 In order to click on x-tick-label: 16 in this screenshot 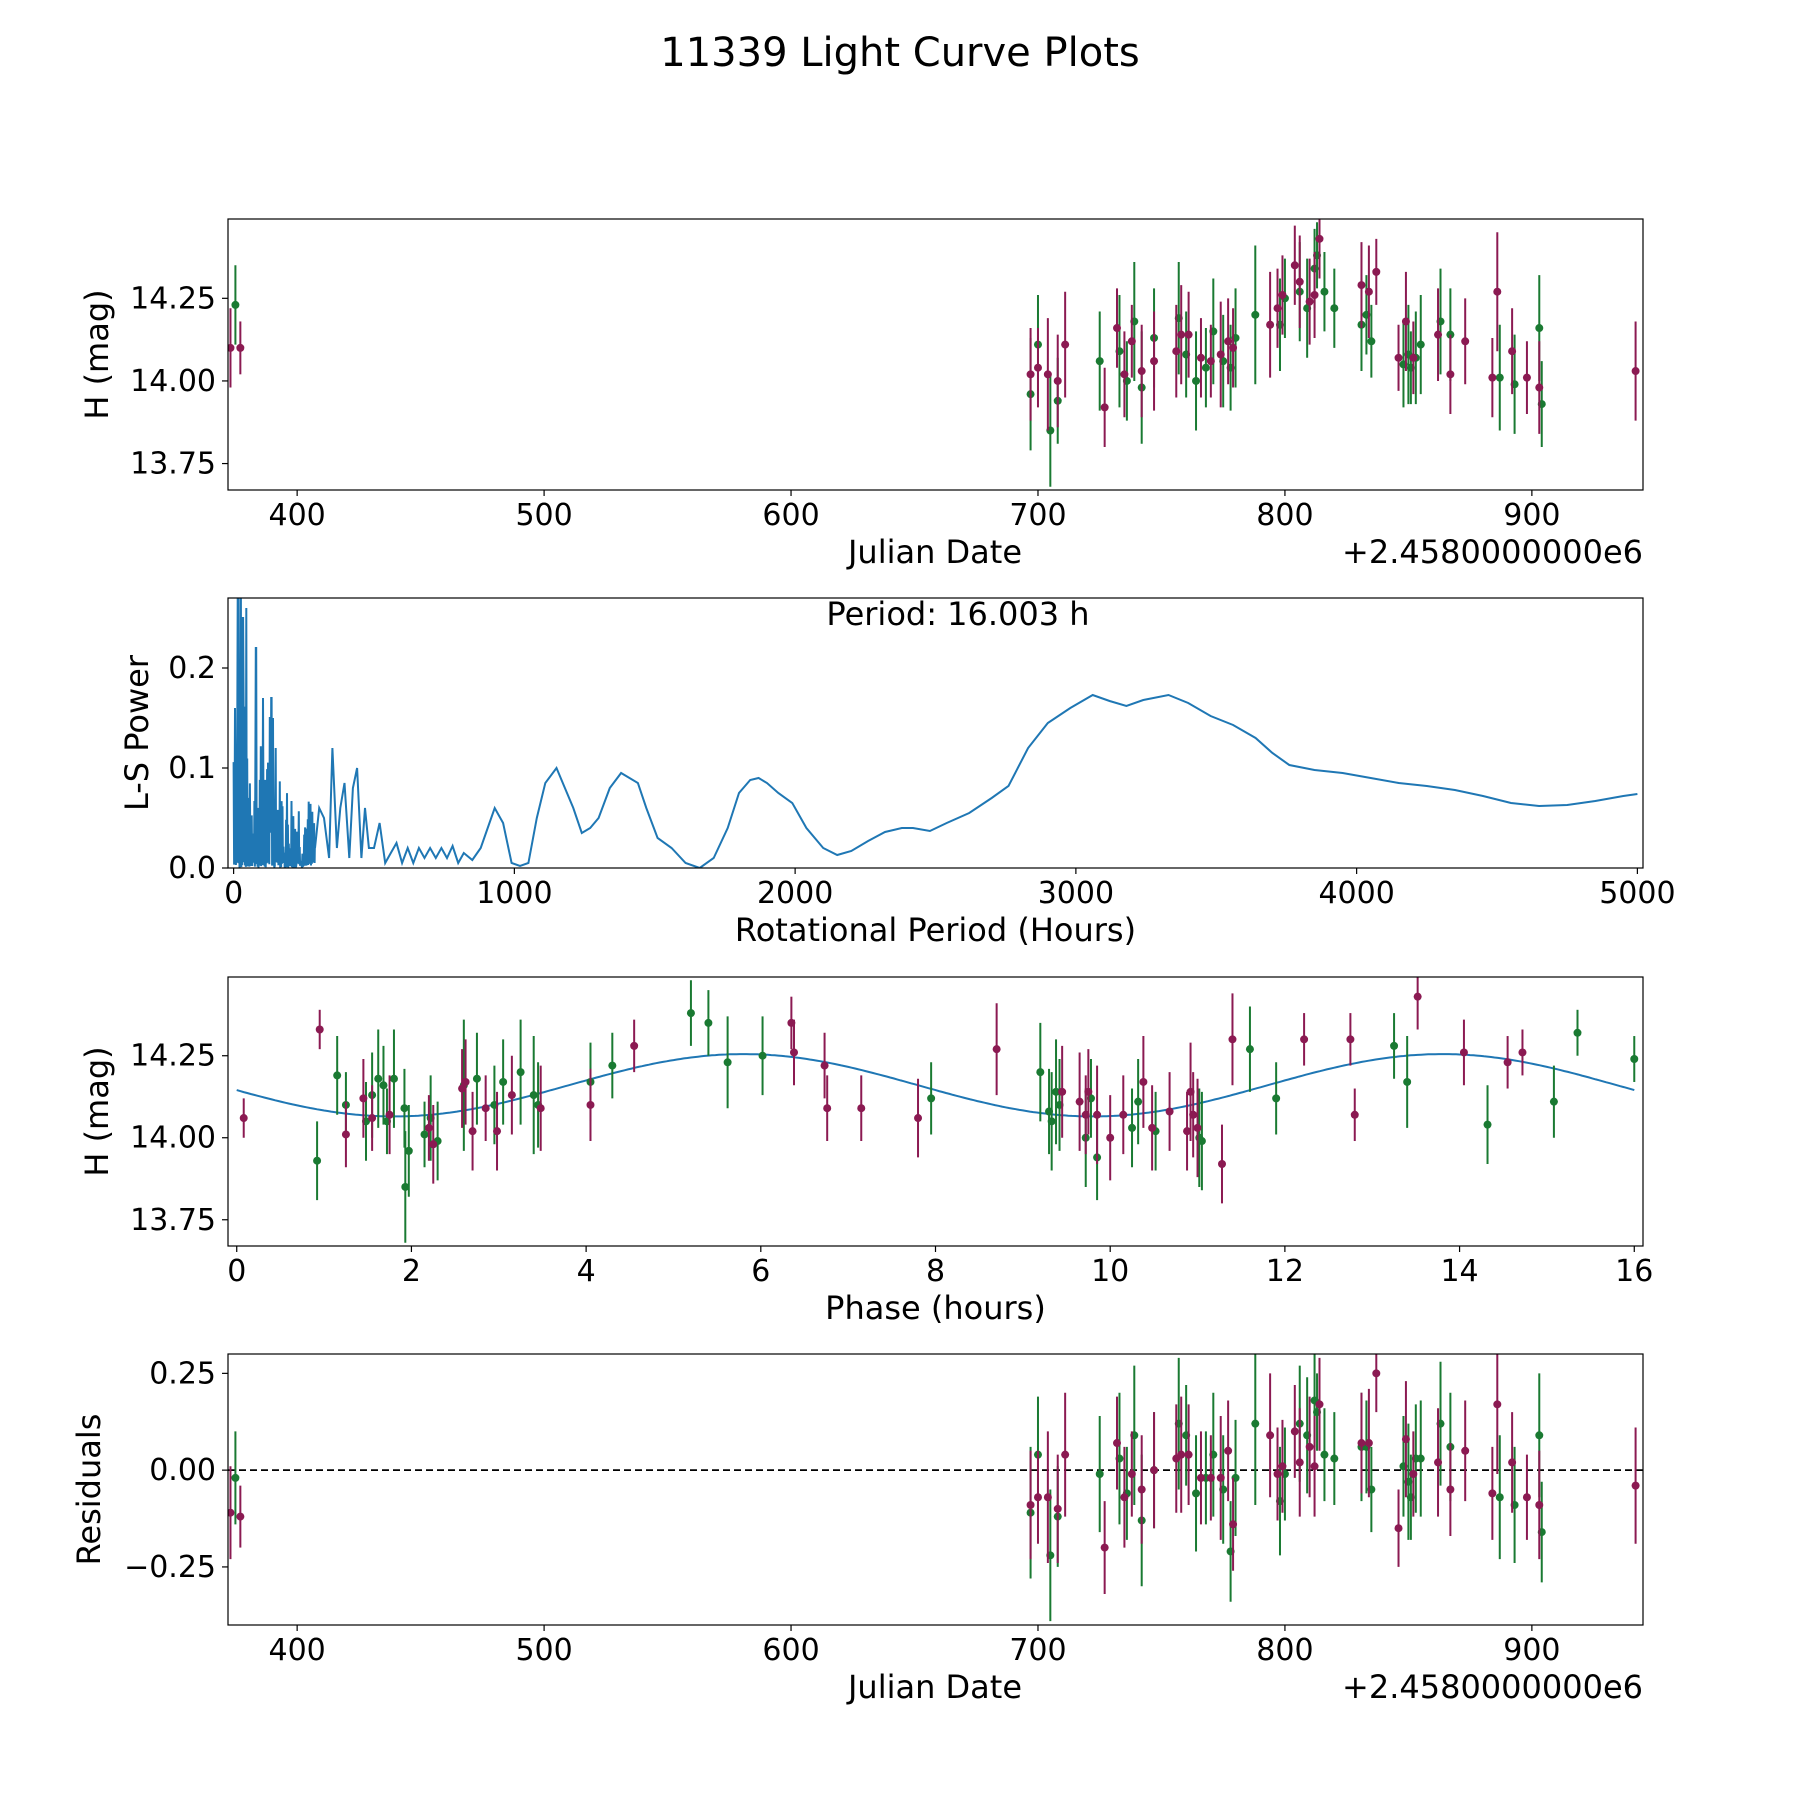, I will do `click(1634, 1271)`.